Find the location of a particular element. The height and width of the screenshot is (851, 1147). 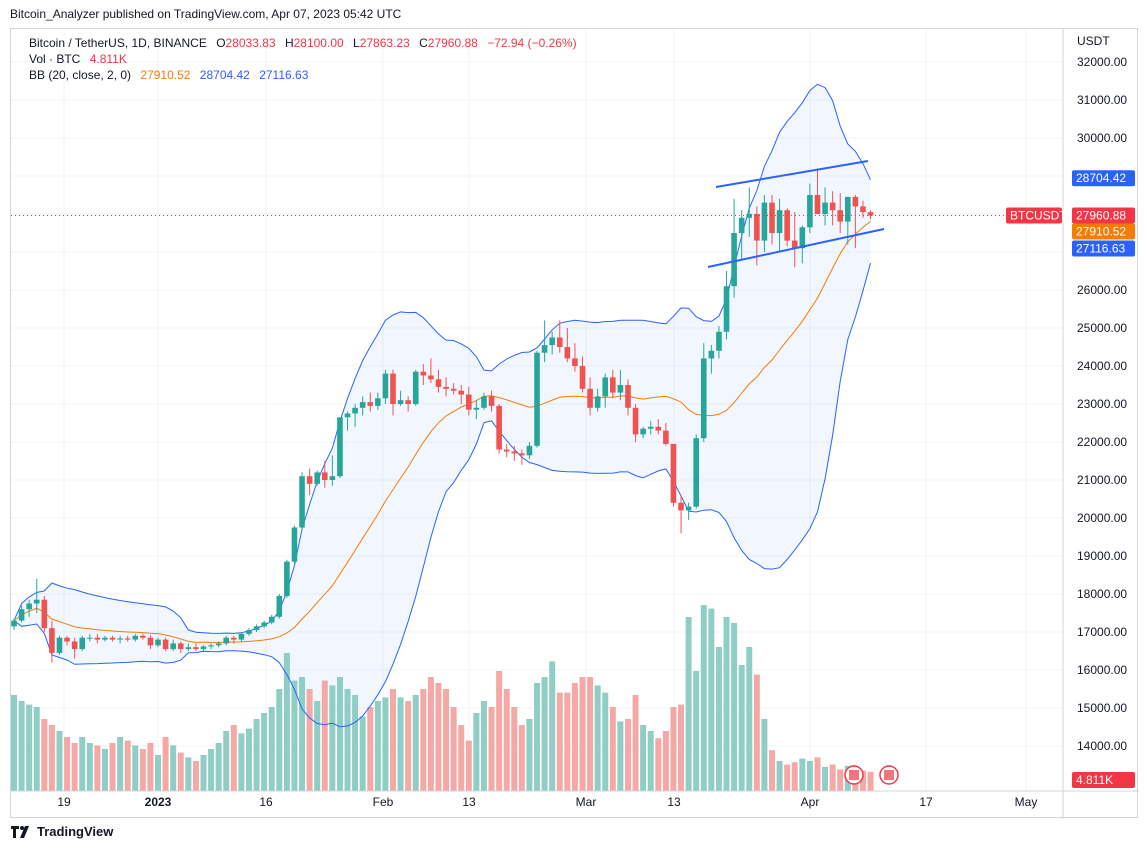

legend-volume-row: Vol · BTC 4.811K is located at coordinates (78, 59).